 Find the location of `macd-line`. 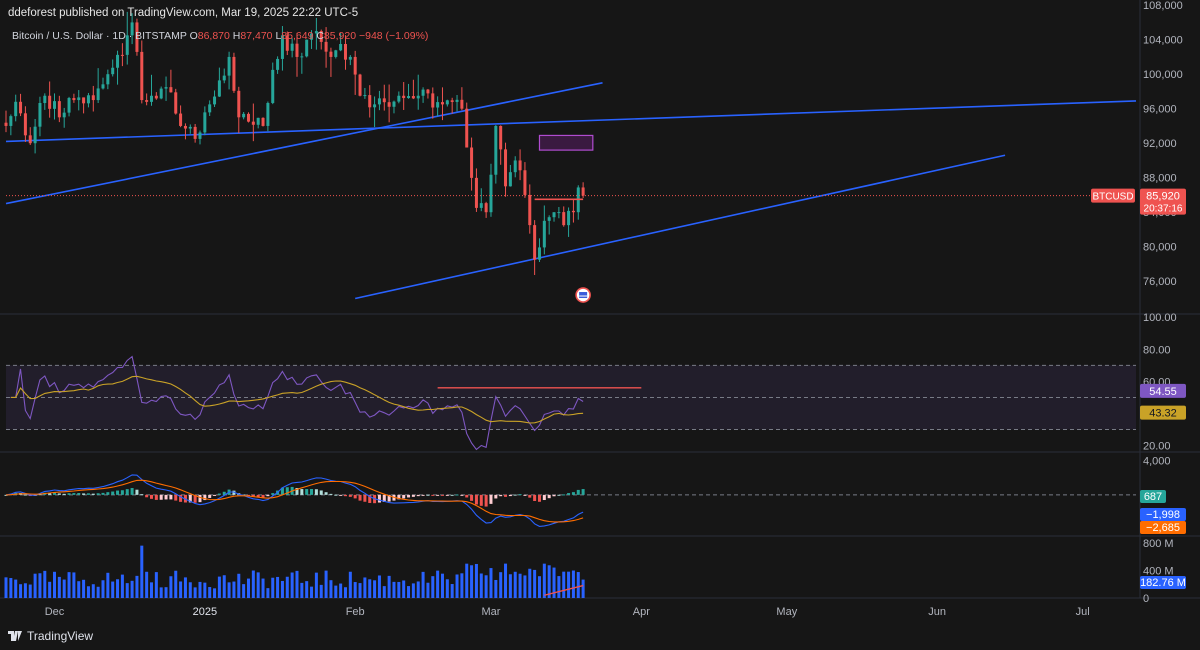

macd-line is located at coordinates (294, 500).